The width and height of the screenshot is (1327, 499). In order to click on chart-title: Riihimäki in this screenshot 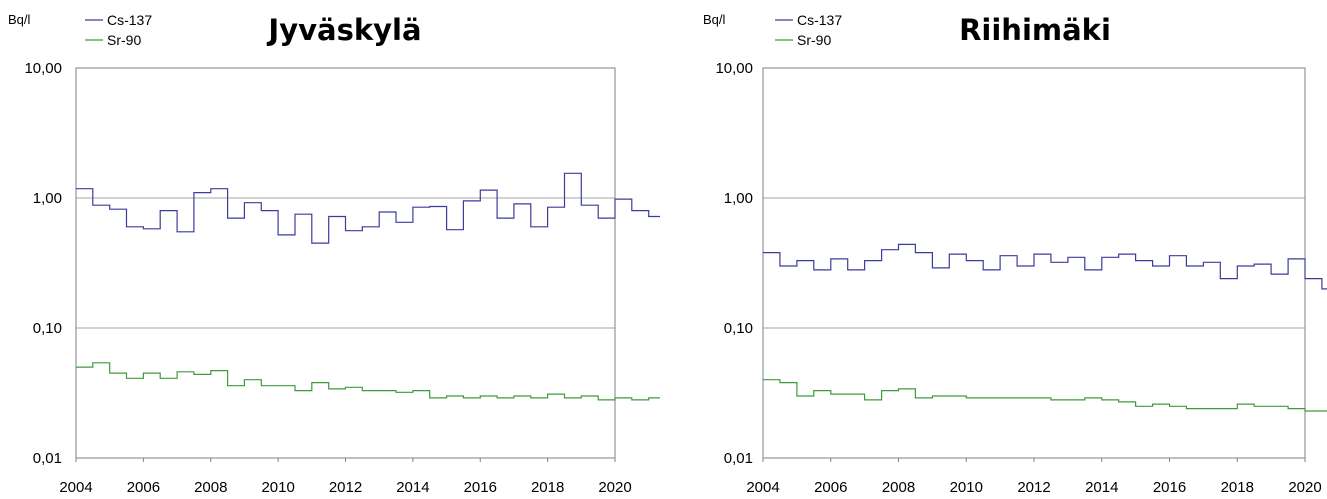, I will do `click(1035, 30)`.